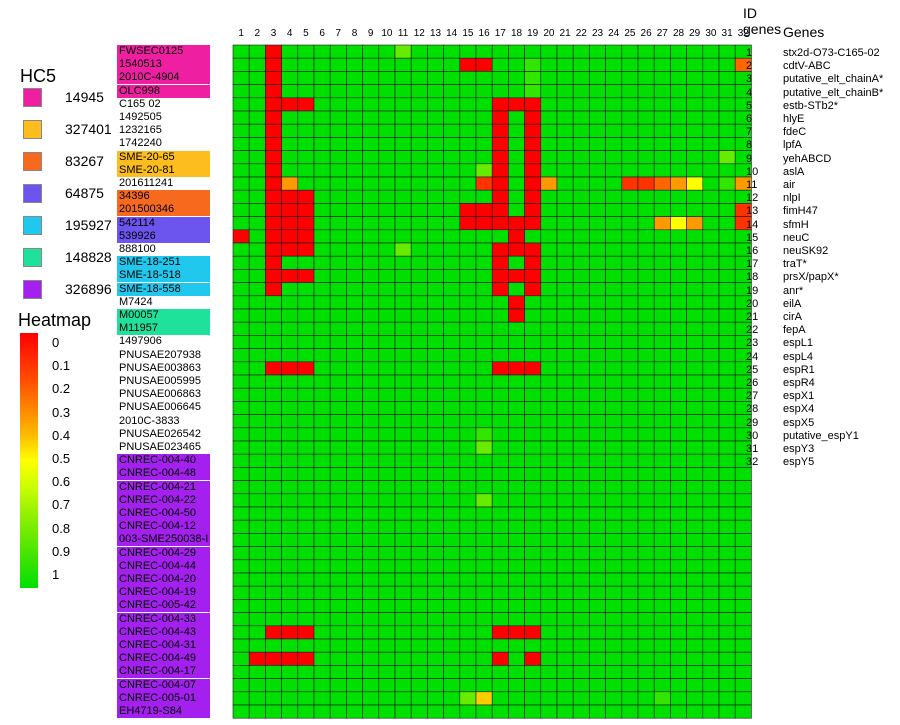 This screenshot has height=725, width=900. What do you see at coordinates (163, 566) in the screenshot?
I see `row-label: CNREC-004-44` at bounding box center [163, 566].